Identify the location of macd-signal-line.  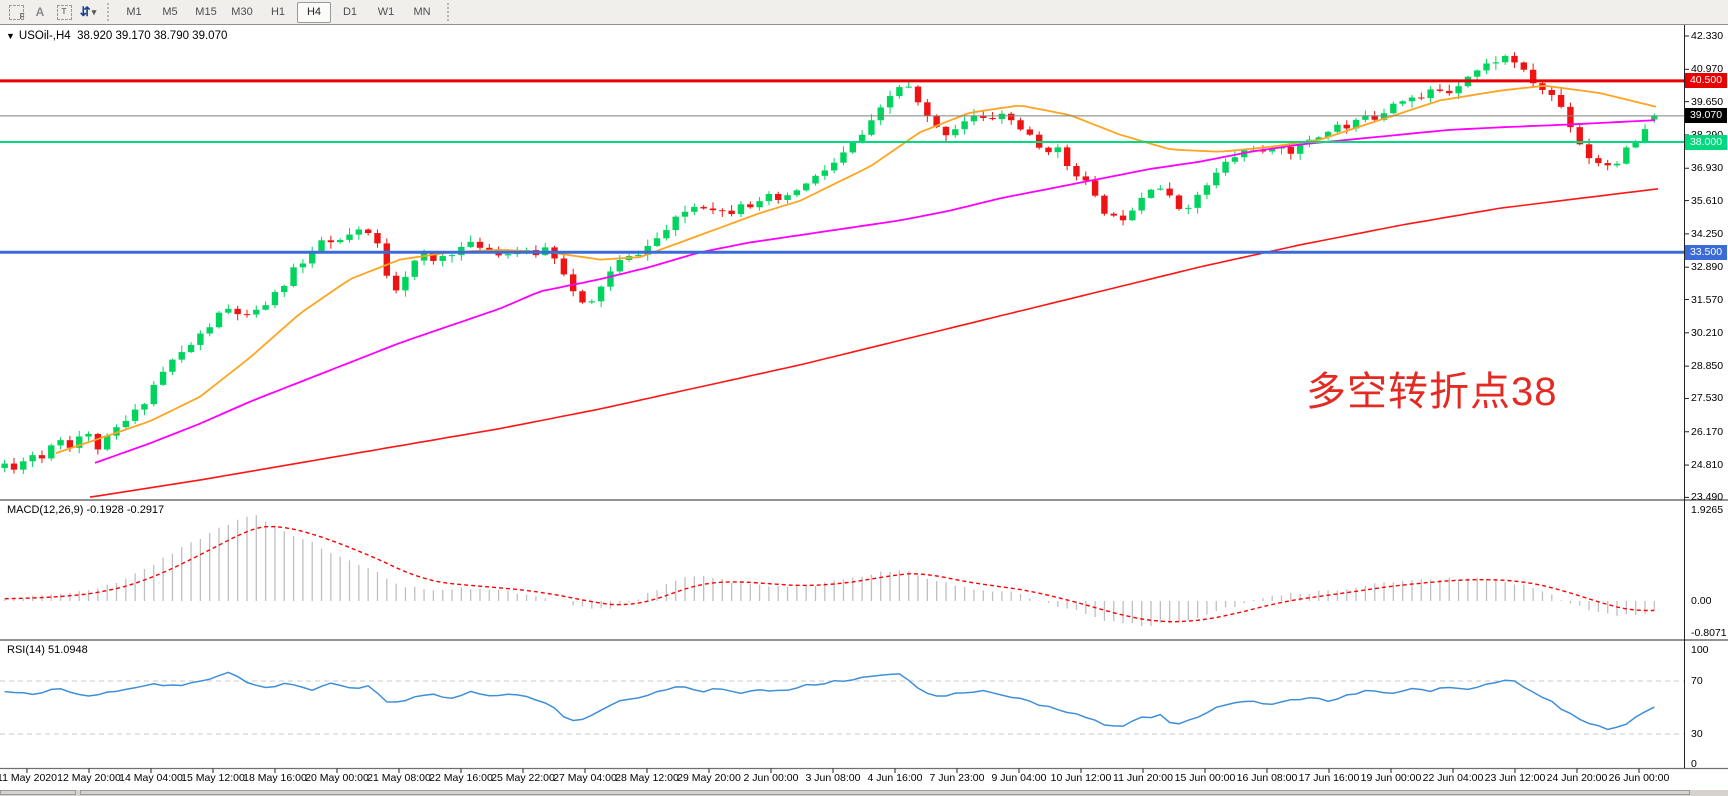
(829, 574).